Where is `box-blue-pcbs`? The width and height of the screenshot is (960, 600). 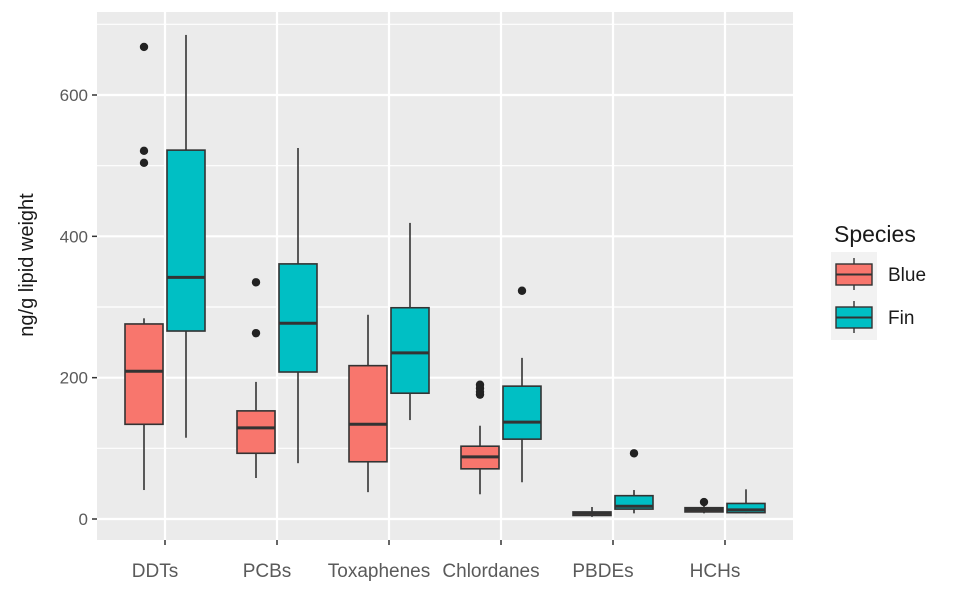 box-blue-pcbs is located at coordinates (256, 378).